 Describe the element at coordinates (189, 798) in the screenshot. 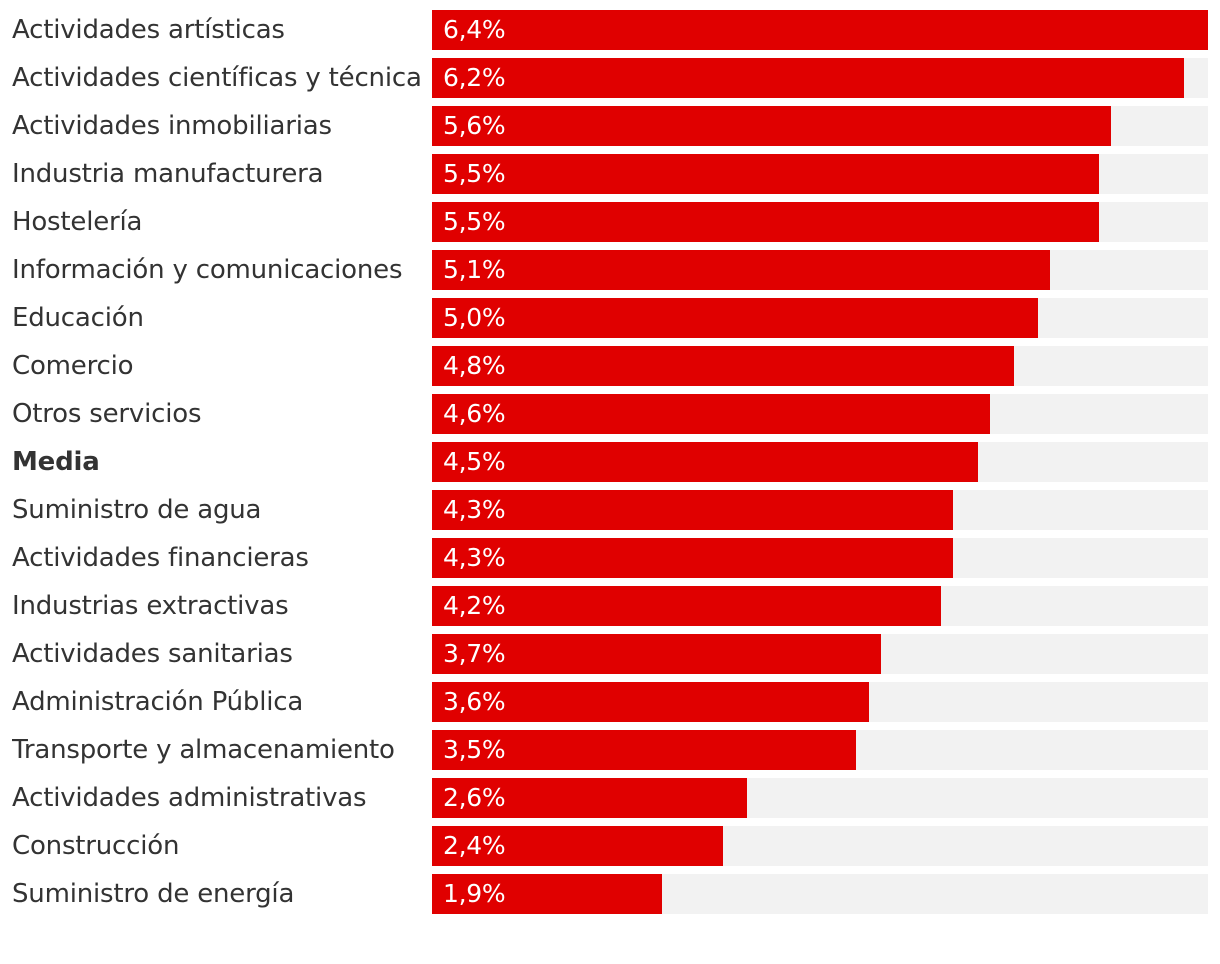

I see `category-label: Actividades administrativas` at that location.